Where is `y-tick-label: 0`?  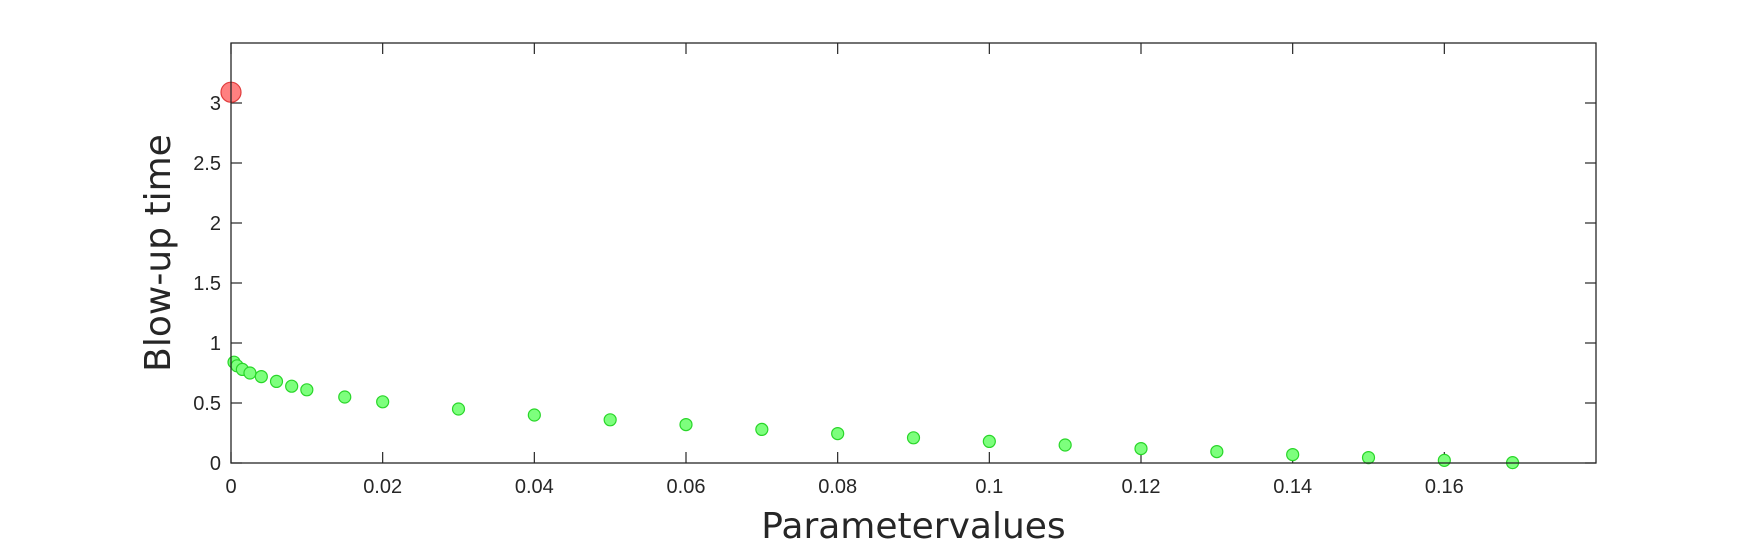 y-tick-label: 0 is located at coordinates (215, 464).